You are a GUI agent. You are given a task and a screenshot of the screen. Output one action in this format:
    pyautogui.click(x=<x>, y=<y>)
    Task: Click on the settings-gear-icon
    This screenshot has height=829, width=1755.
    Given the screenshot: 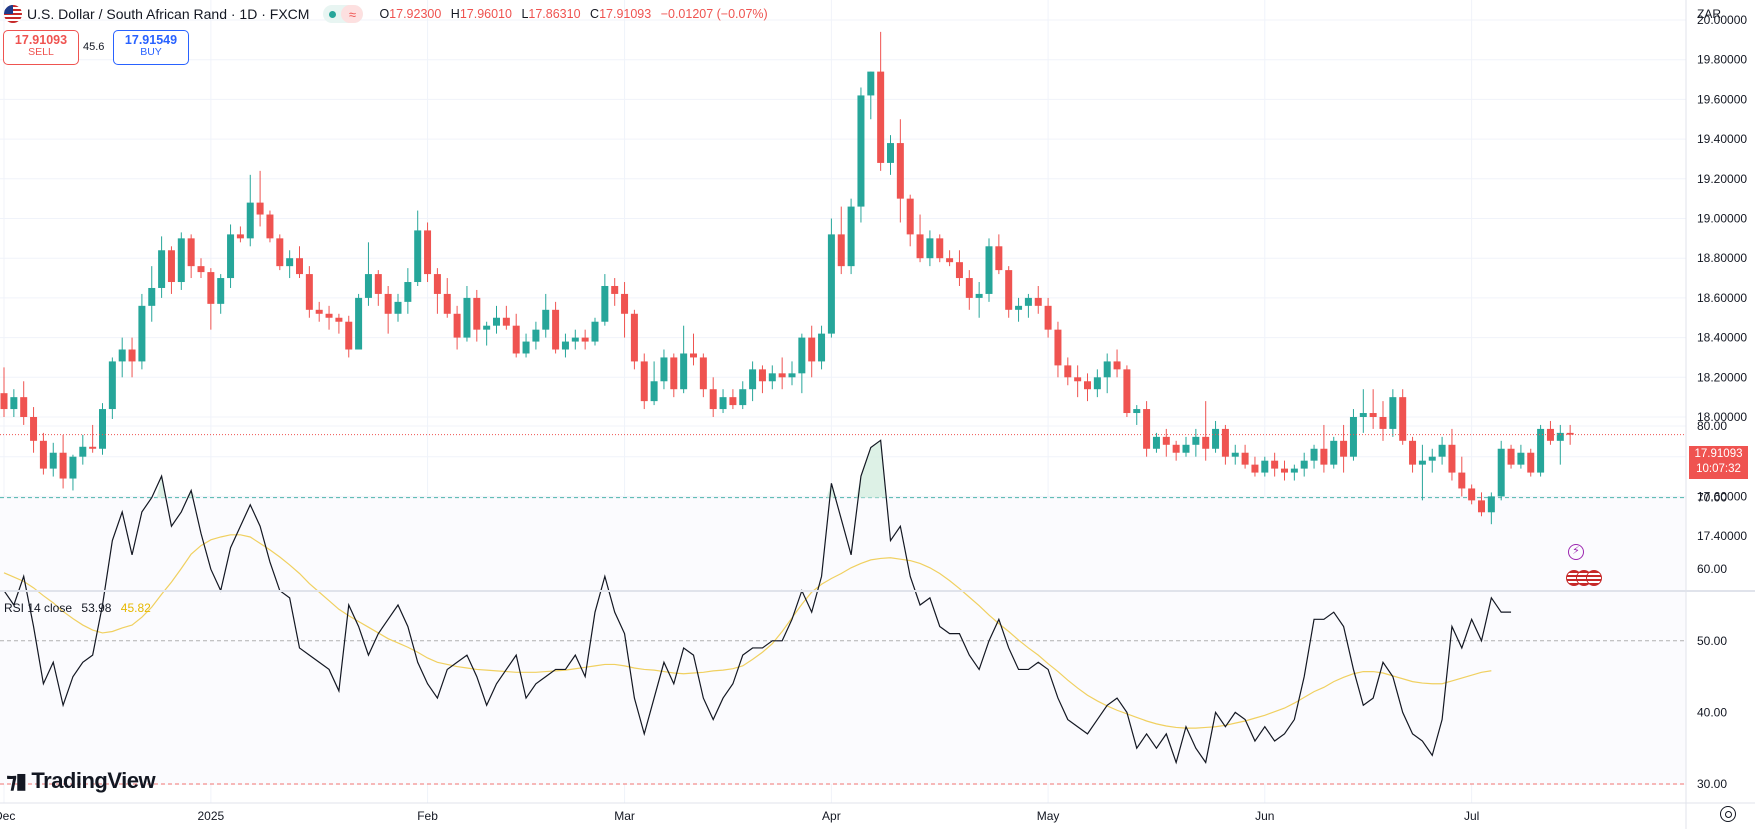 What is the action you would take?
    pyautogui.click(x=1728, y=814)
    